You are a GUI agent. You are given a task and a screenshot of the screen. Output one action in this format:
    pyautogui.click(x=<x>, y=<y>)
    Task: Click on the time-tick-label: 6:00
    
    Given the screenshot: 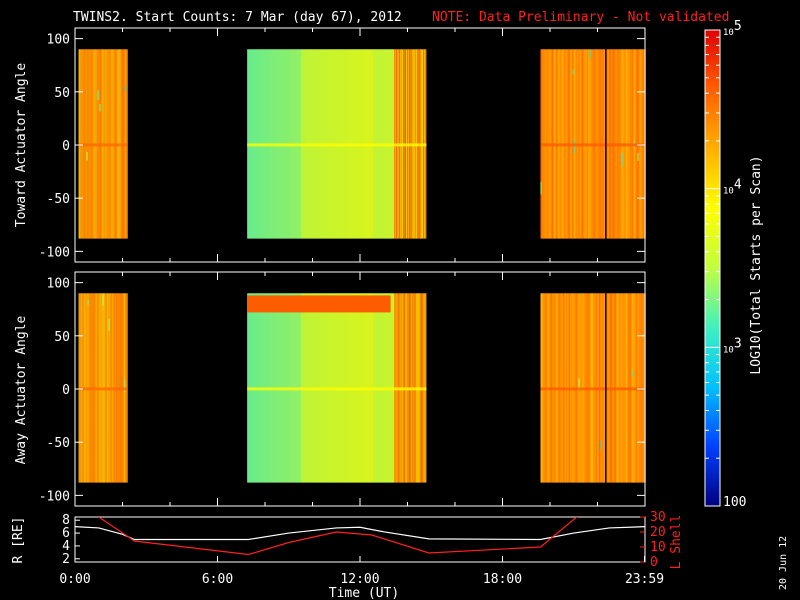 What is the action you would take?
    pyautogui.click(x=217, y=579)
    